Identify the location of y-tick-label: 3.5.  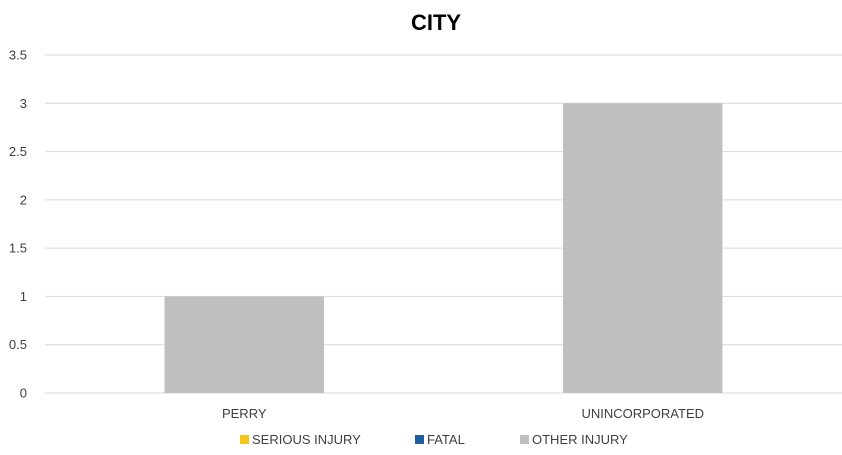
(18, 55).